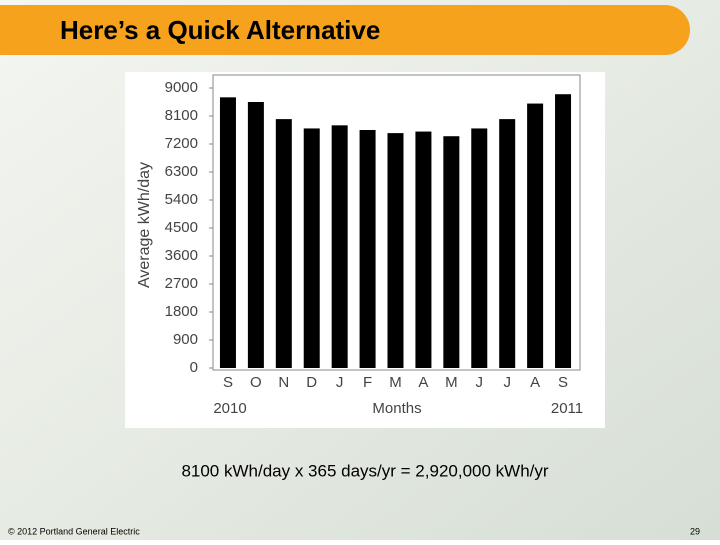 This screenshot has height=545, width=720. Describe the element at coordinates (181, 255) in the screenshot. I see `y-tick-label: 3600` at that location.